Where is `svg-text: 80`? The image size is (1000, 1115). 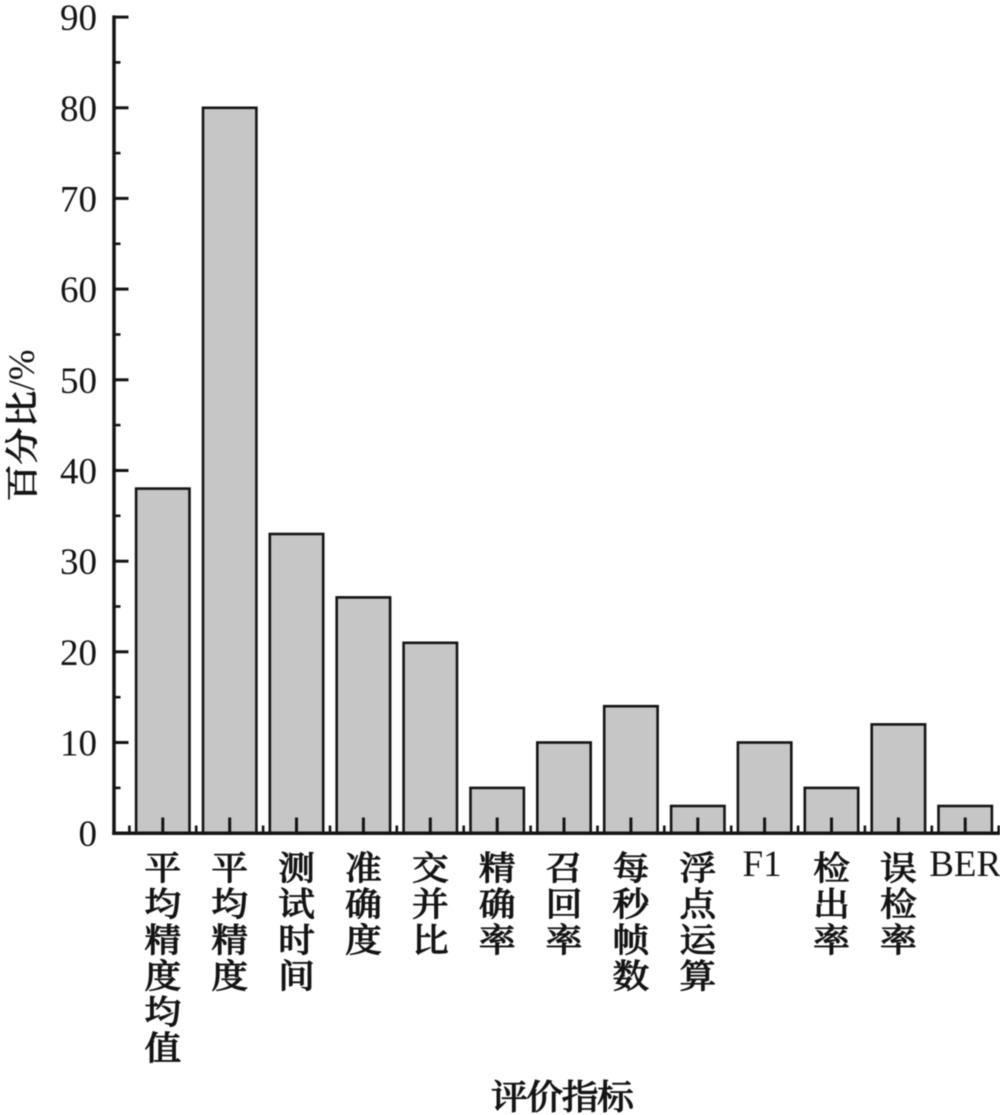
svg-text: 80 is located at coordinates (78, 109).